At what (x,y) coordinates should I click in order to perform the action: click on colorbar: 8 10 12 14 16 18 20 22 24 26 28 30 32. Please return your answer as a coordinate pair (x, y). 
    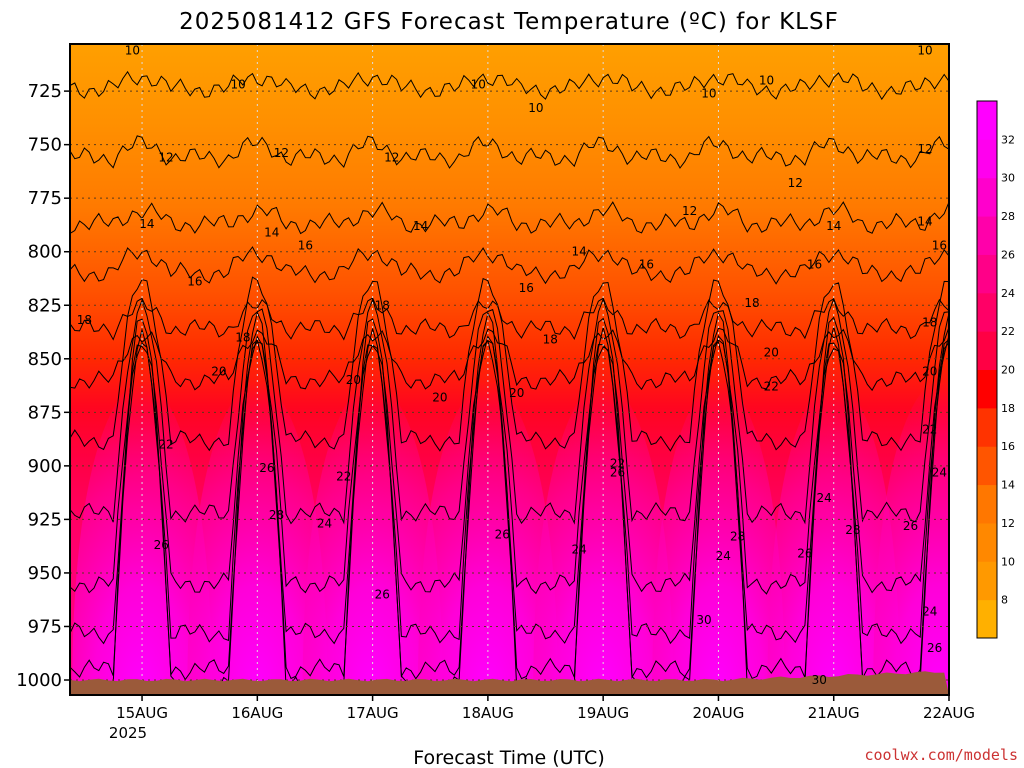
    Looking at the image, I should click on (995, 369).